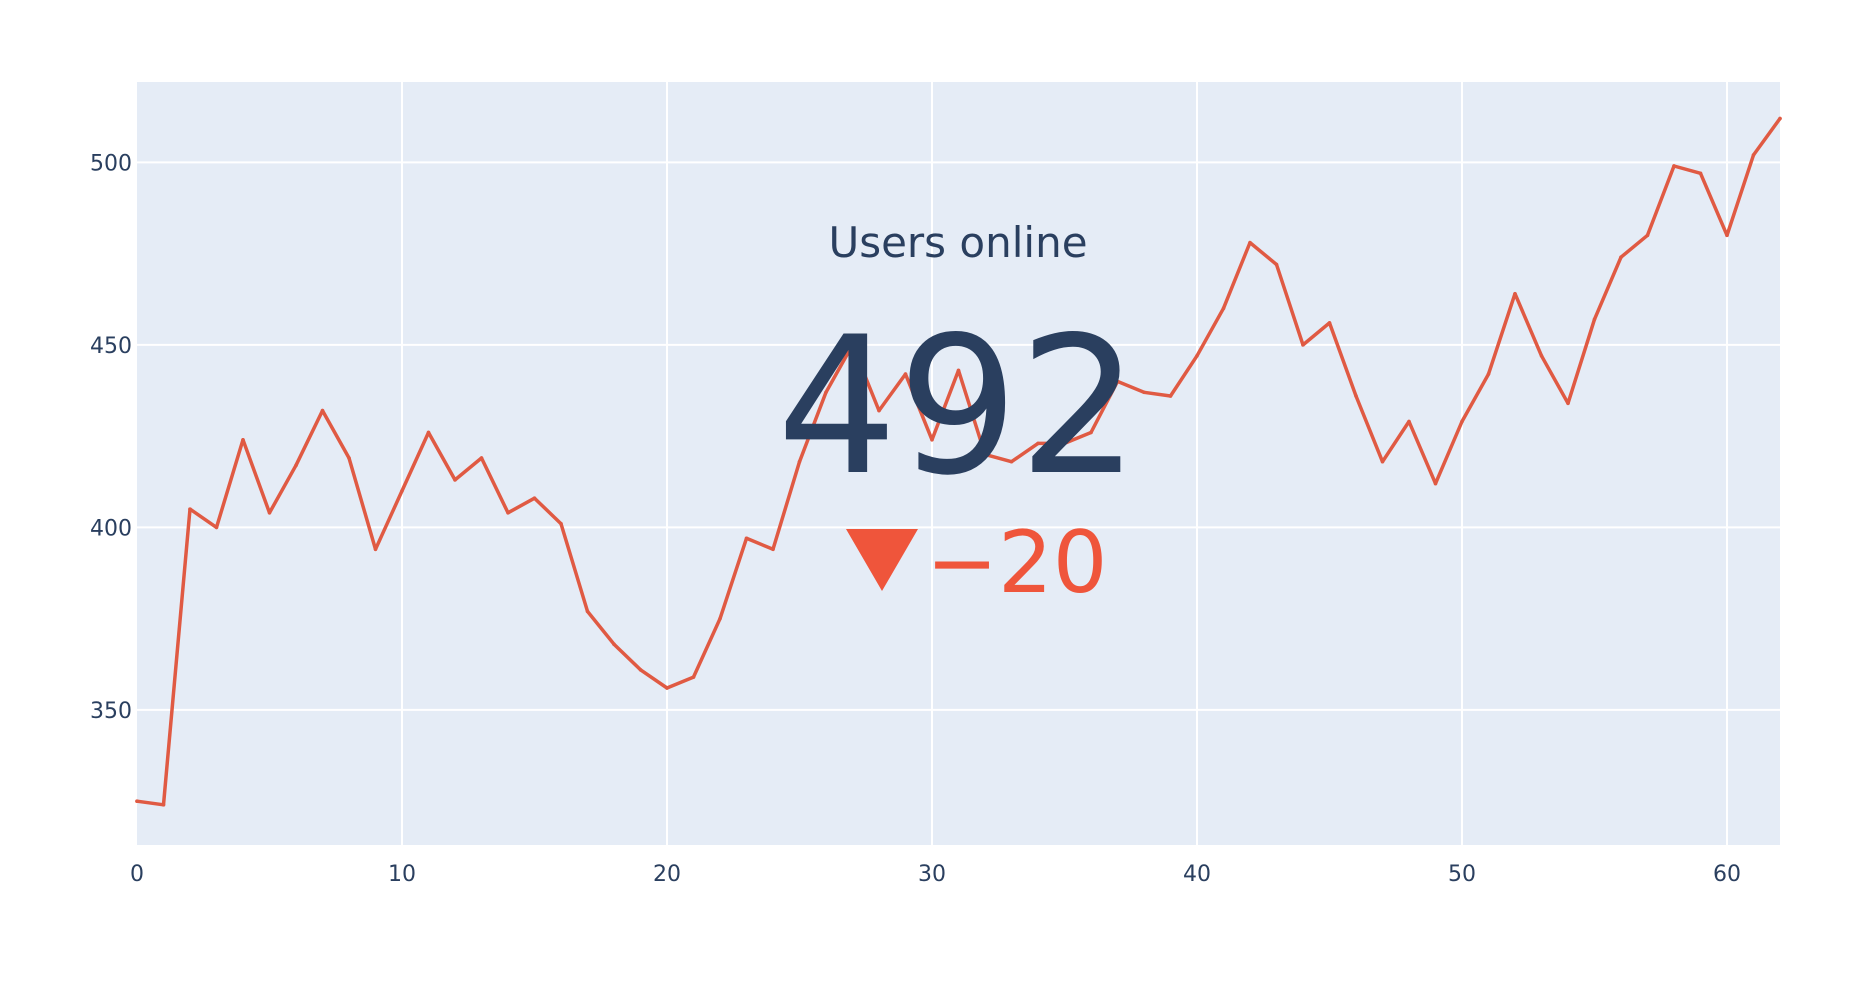 The image size is (1876, 986). Describe the element at coordinates (1197, 874) in the screenshot. I see `x-tick-label: 40` at that location.